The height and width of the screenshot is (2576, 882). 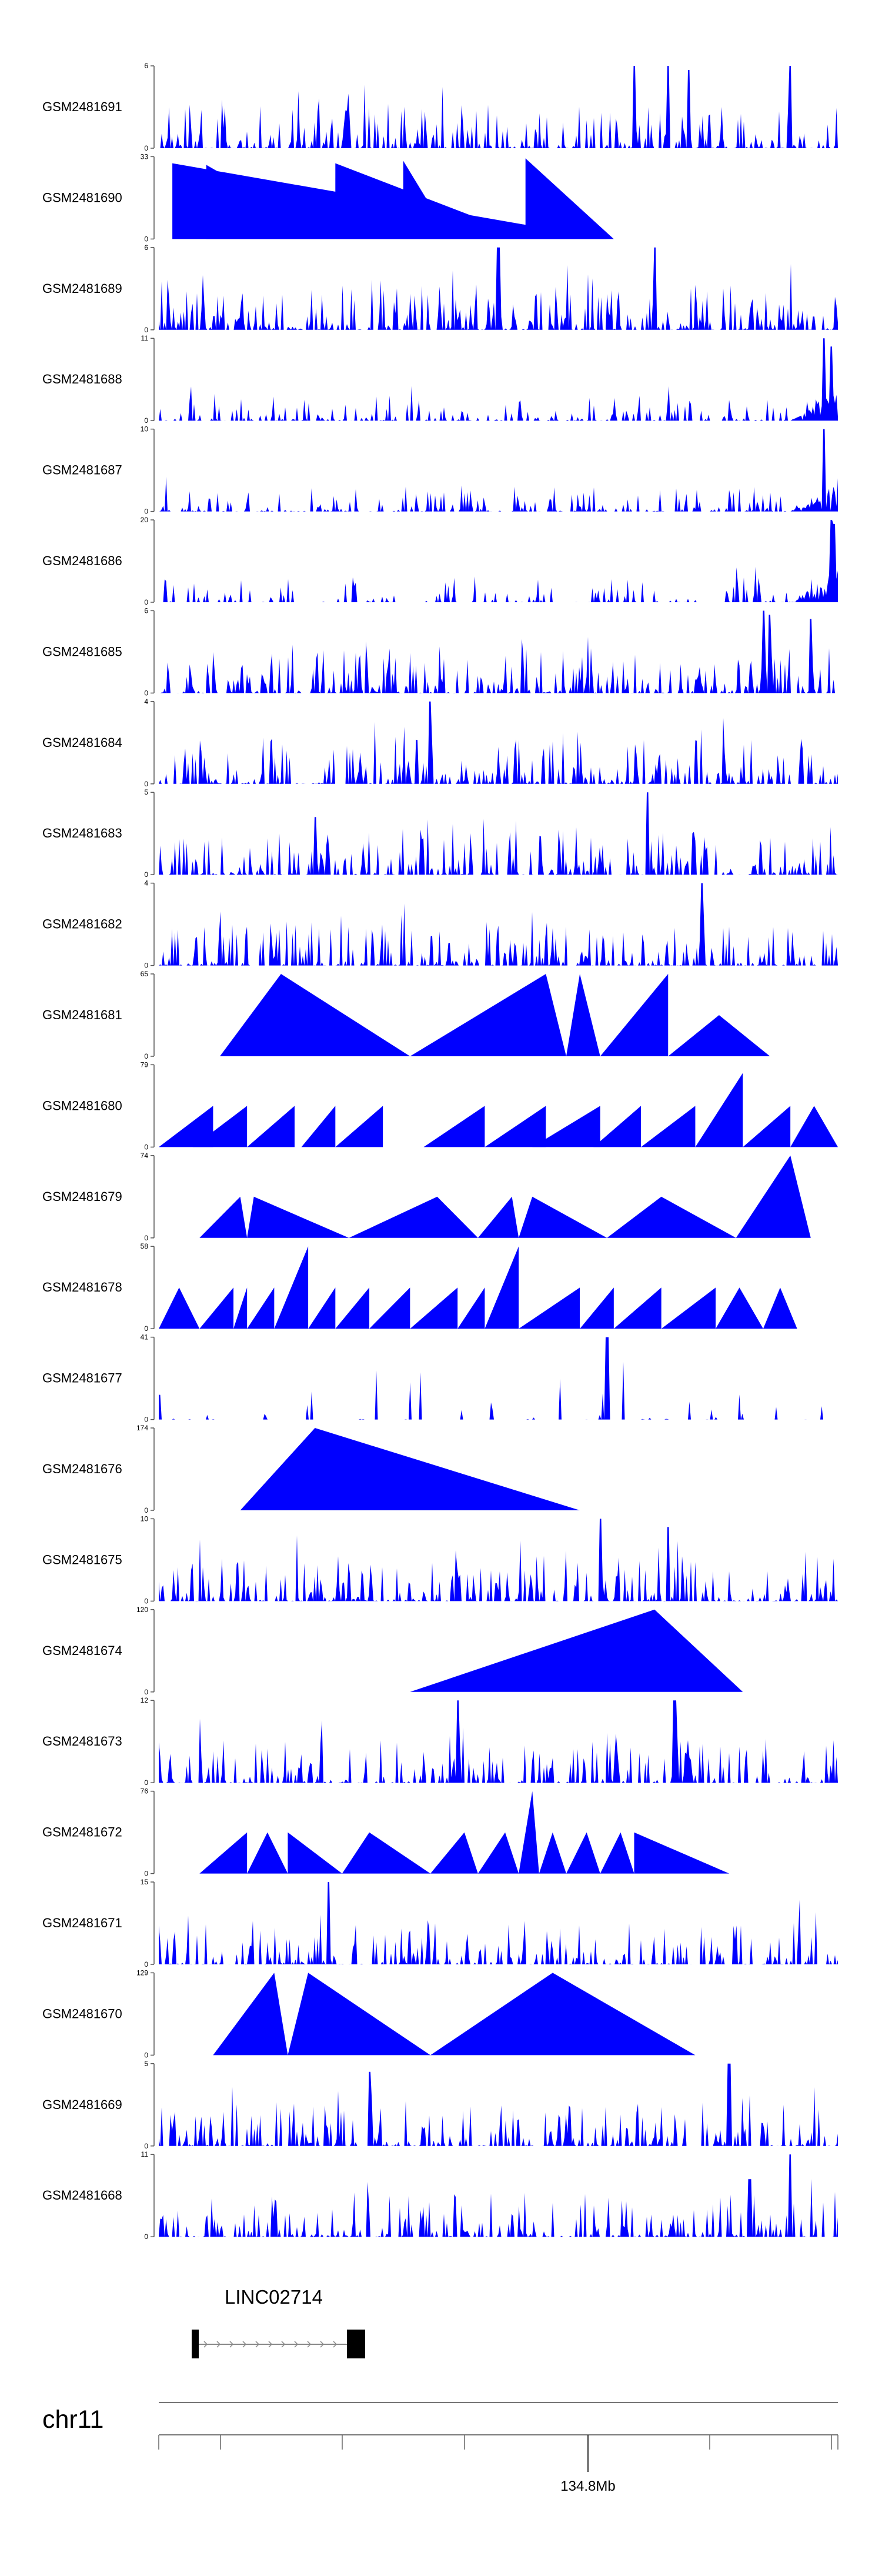 I want to click on y-axis-max-label: 5, so click(x=146, y=792).